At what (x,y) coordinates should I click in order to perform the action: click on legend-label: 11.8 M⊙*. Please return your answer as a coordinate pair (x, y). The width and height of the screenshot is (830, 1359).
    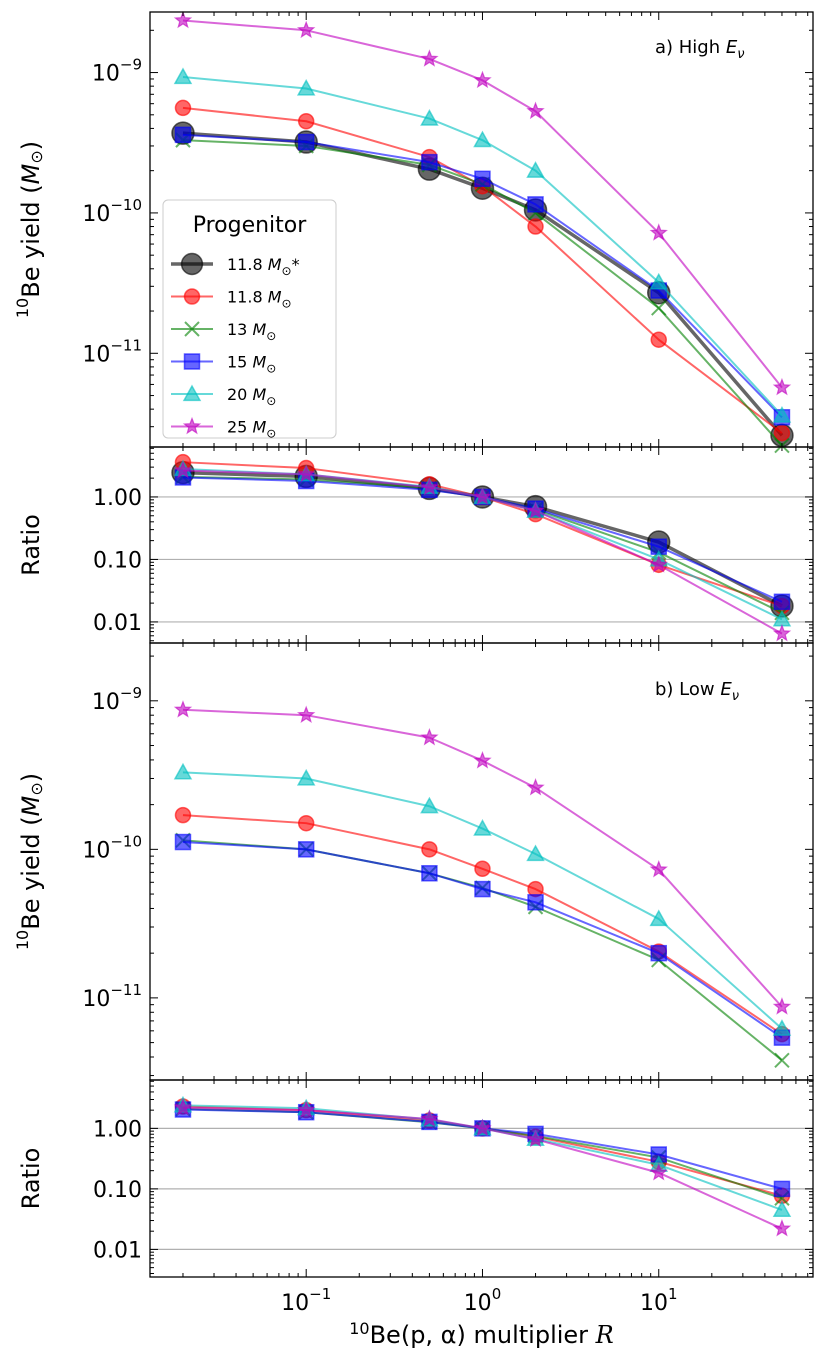
    Looking at the image, I should click on (263, 266).